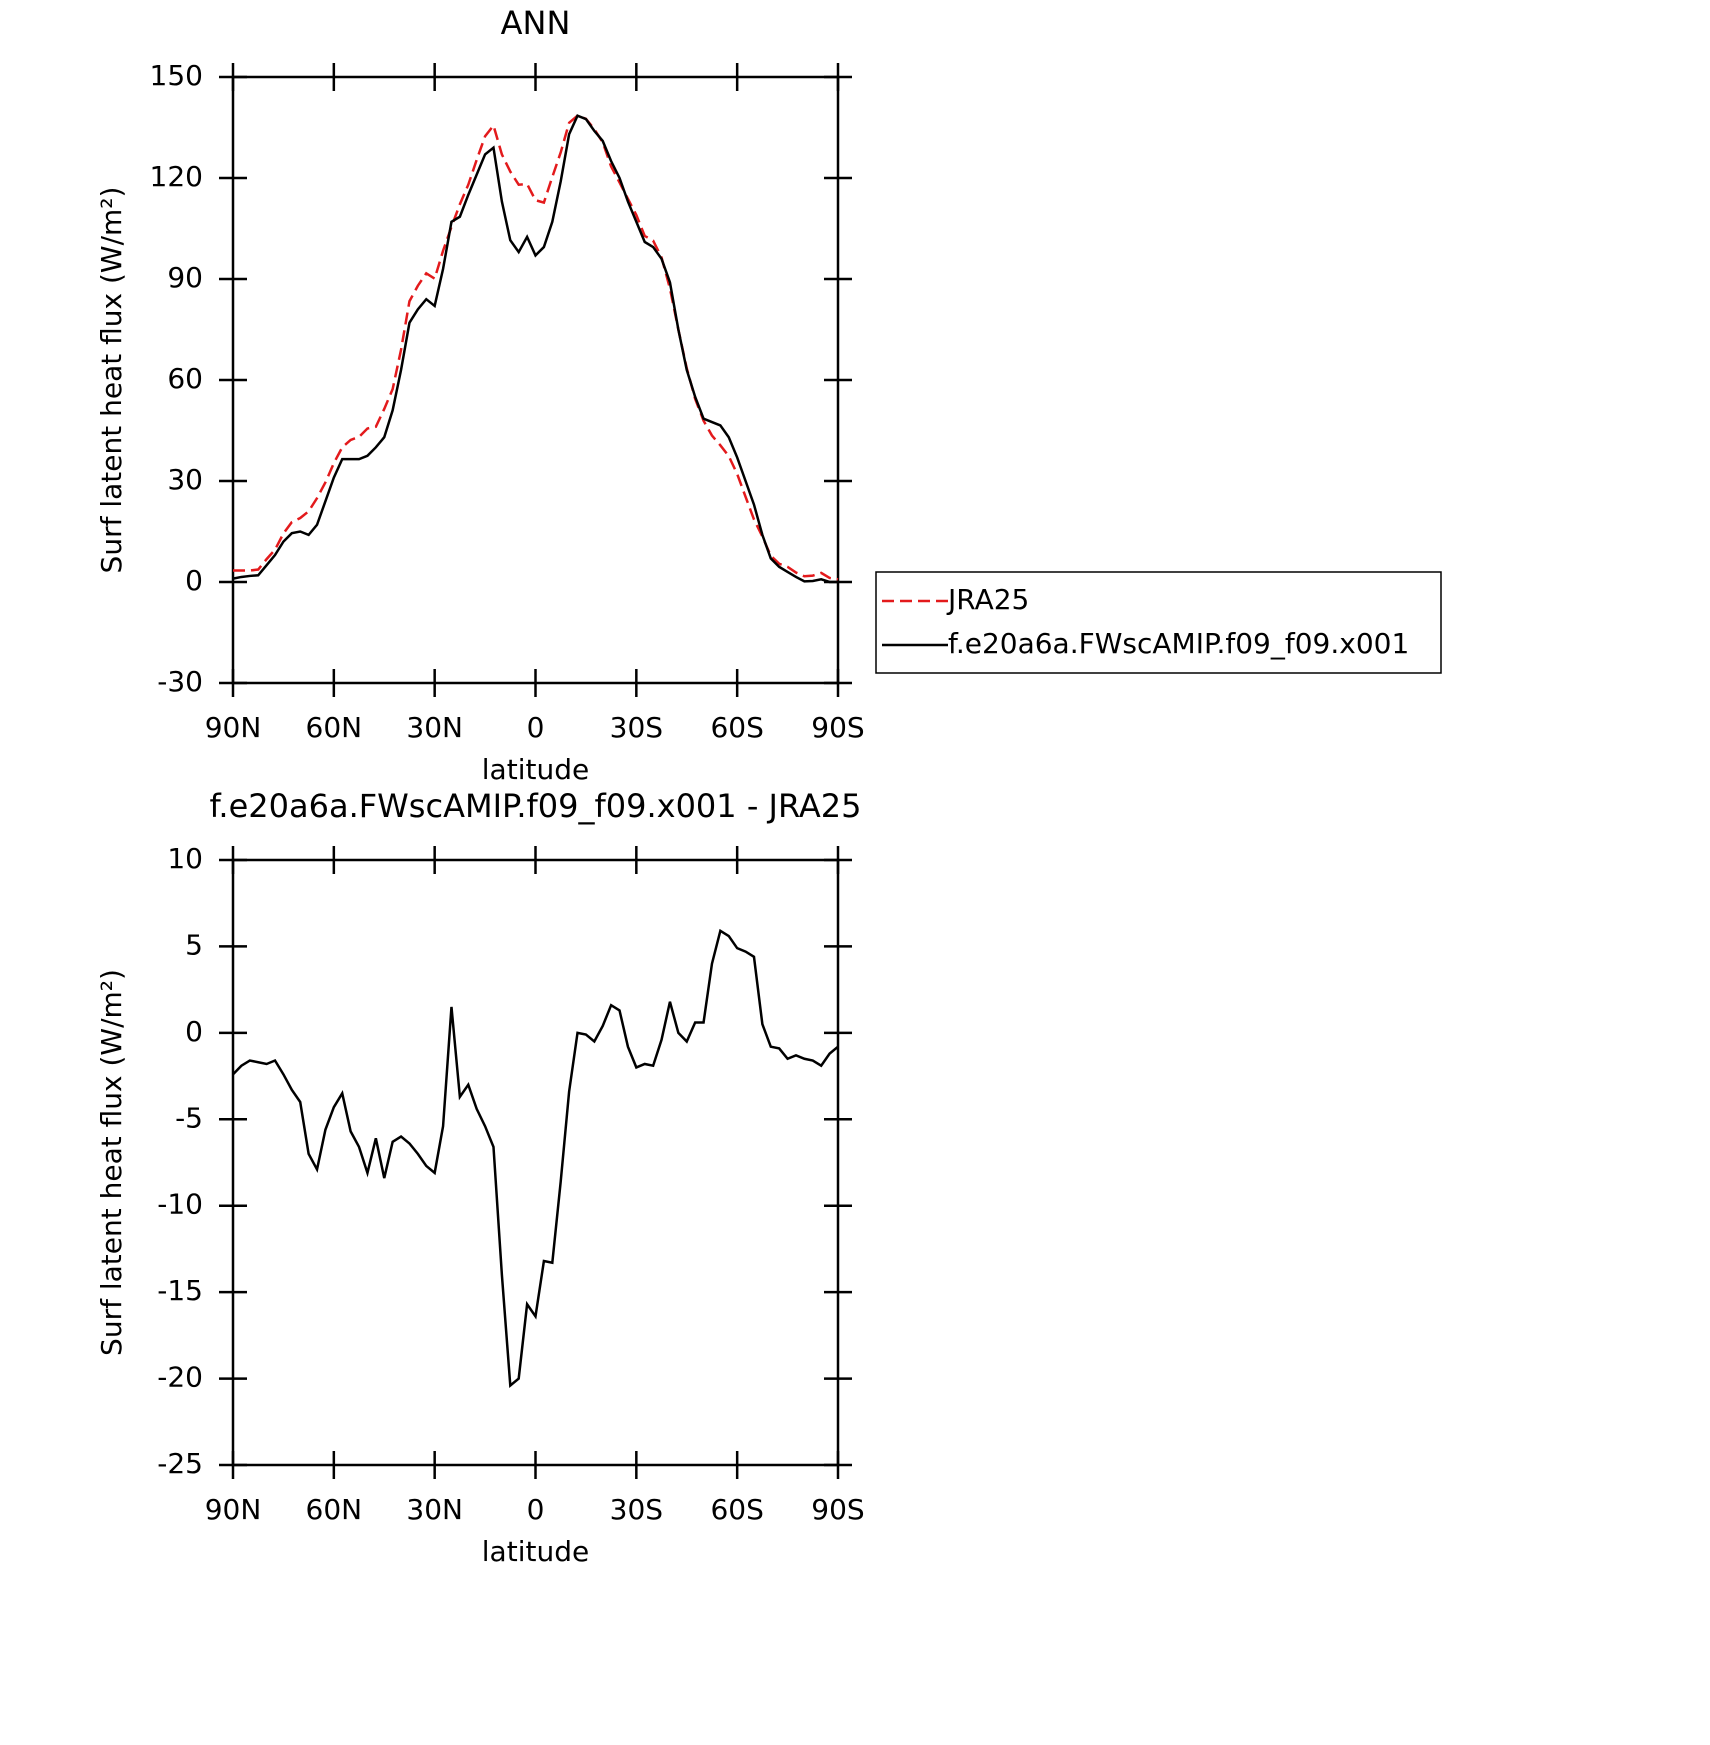 This screenshot has height=1745, width=1710. I want to click on y-tick-label: 5, so click(194, 944).